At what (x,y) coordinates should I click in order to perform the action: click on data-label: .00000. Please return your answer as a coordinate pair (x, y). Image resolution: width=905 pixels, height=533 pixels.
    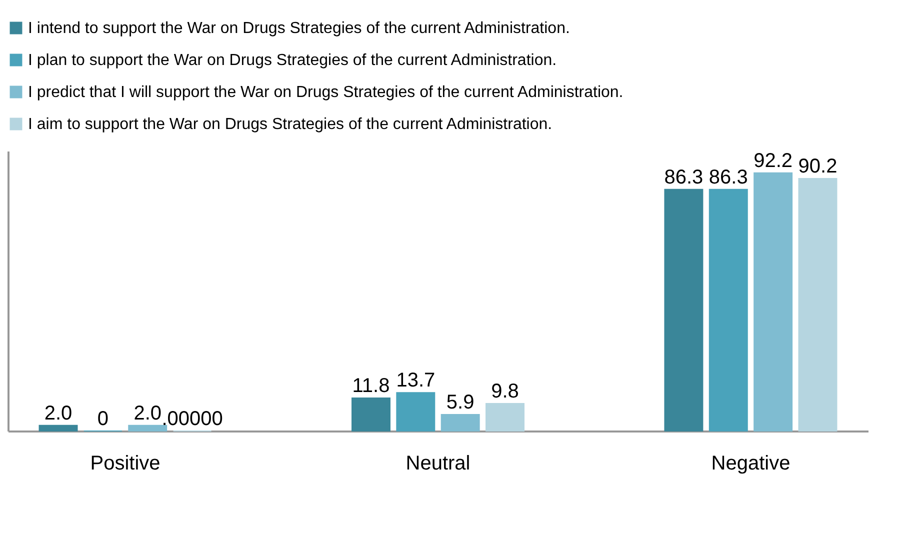
    Looking at the image, I should click on (192, 419).